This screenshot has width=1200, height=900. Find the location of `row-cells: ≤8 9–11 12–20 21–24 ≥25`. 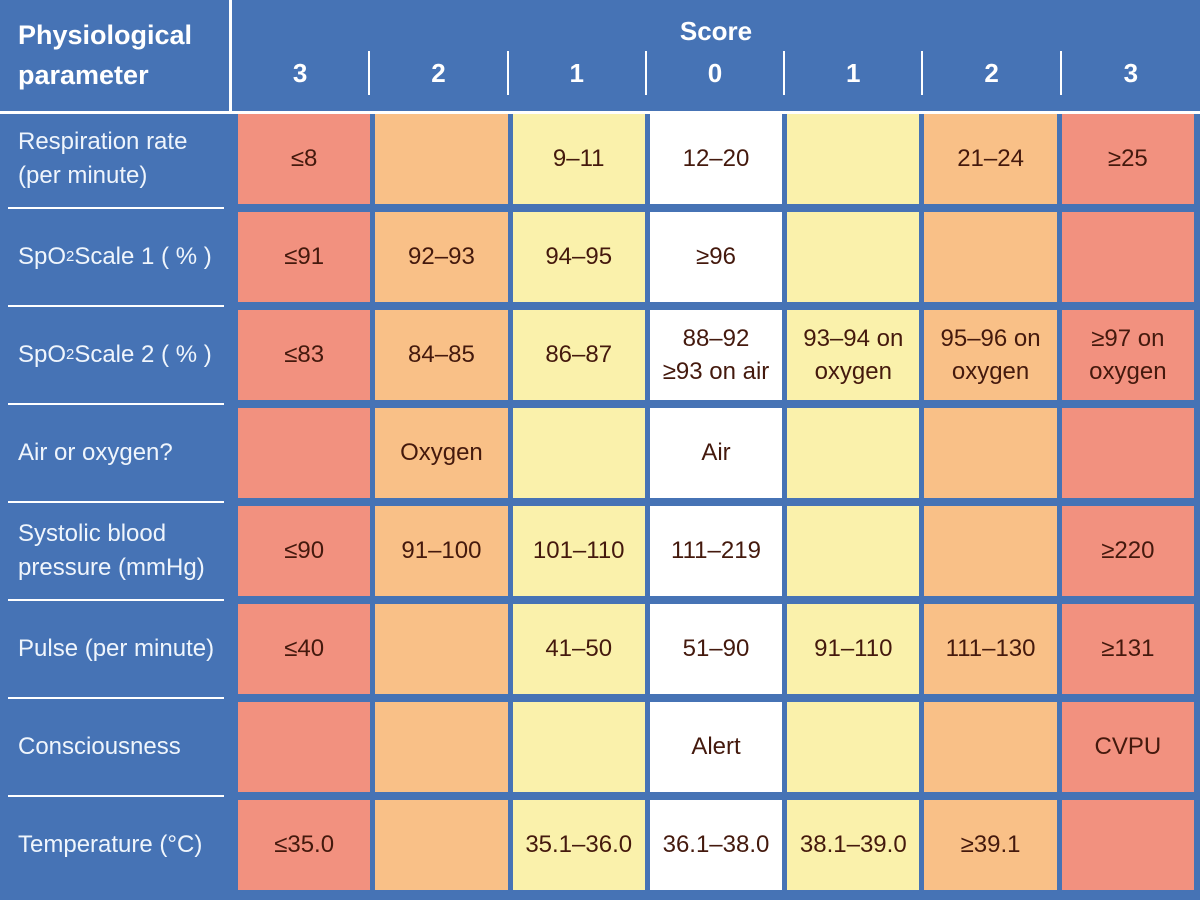

row-cells: ≤8 9–11 12–20 21–24 ≥25 is located at coordinates (716, 159).